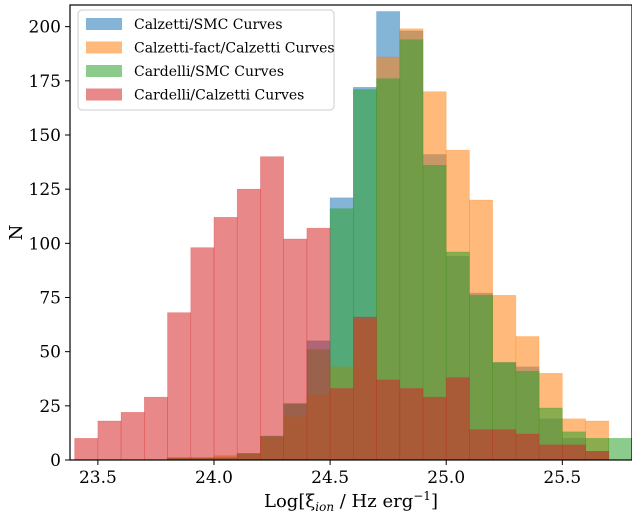 The height and width of the screenshot is (520, 632). What do you see at coordinates (446, 478) in the screenshot?
I see `x-tick-label: 25.0` at bounding box center [446, 478].